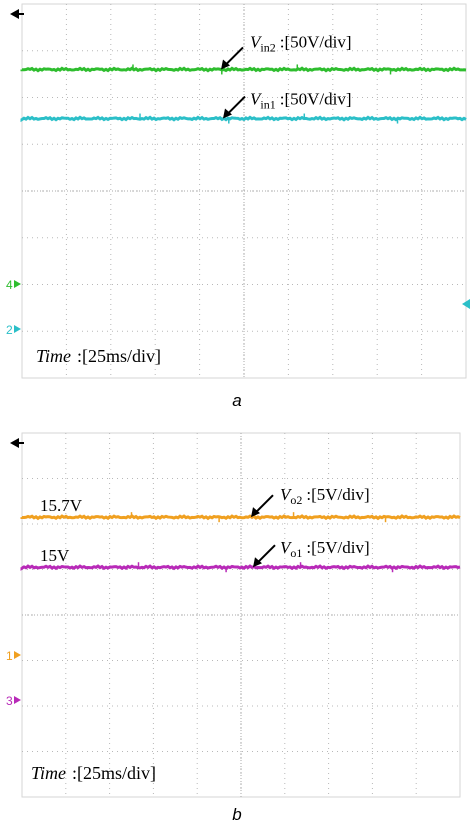  I want to click on channel-label: Vin2 :[50V/div], so click(301, 43).